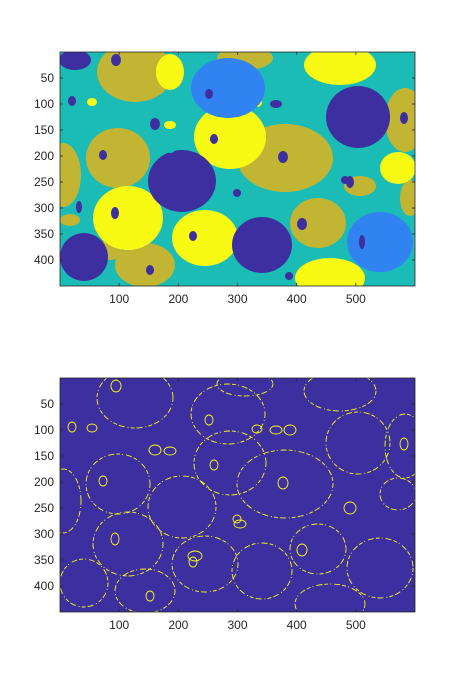 The image size is (460, 689). What do you see at coordinates (44, 234) in the screenshot?
I see `label-image-y-tick-label: 350` at bounding box center [44, 234].